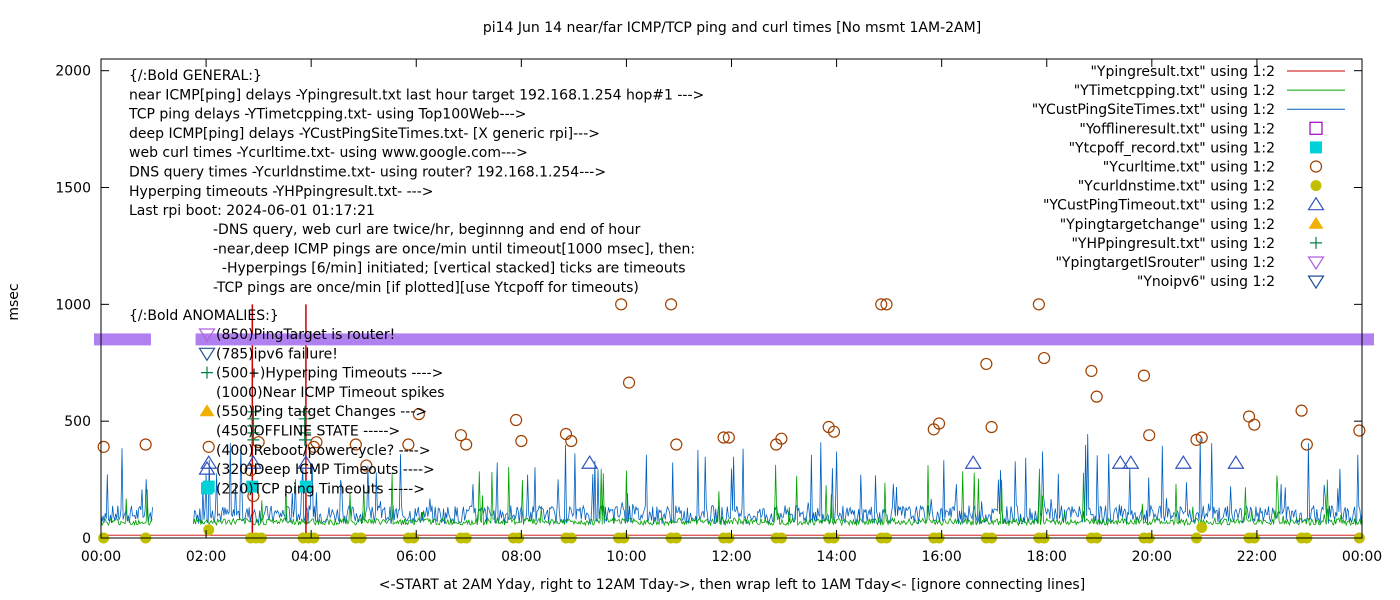  What do you see at coordinates (320, 489) in the screenshot?
I see `annotation-anomaly-line: (220)TCP ping Timeouts ----->` at bounding box center [320, 489].